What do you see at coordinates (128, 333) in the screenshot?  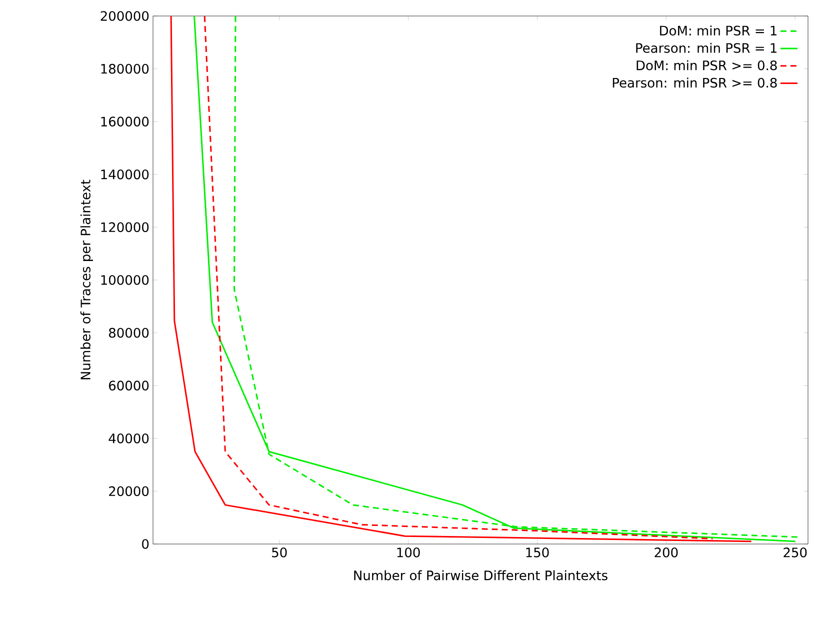 I see `y-tick-label: 80000` at bounding box center [128, 333].